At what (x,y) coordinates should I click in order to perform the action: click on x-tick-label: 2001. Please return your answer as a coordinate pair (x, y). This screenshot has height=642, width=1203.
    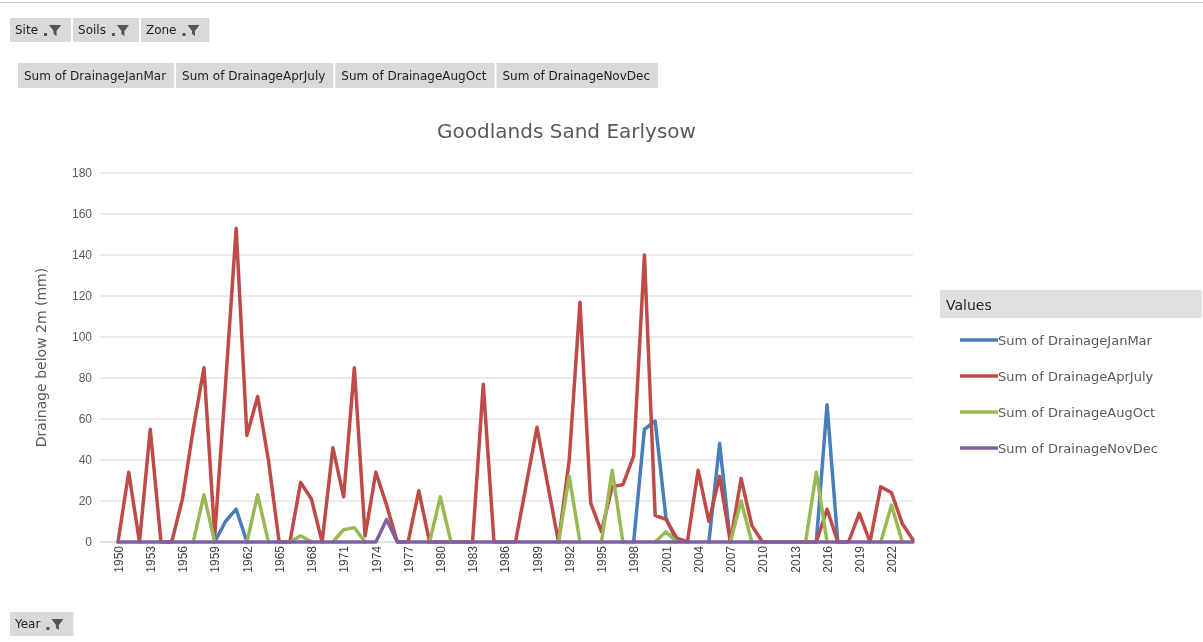
    Looking at the image, I should click on (666, 559).